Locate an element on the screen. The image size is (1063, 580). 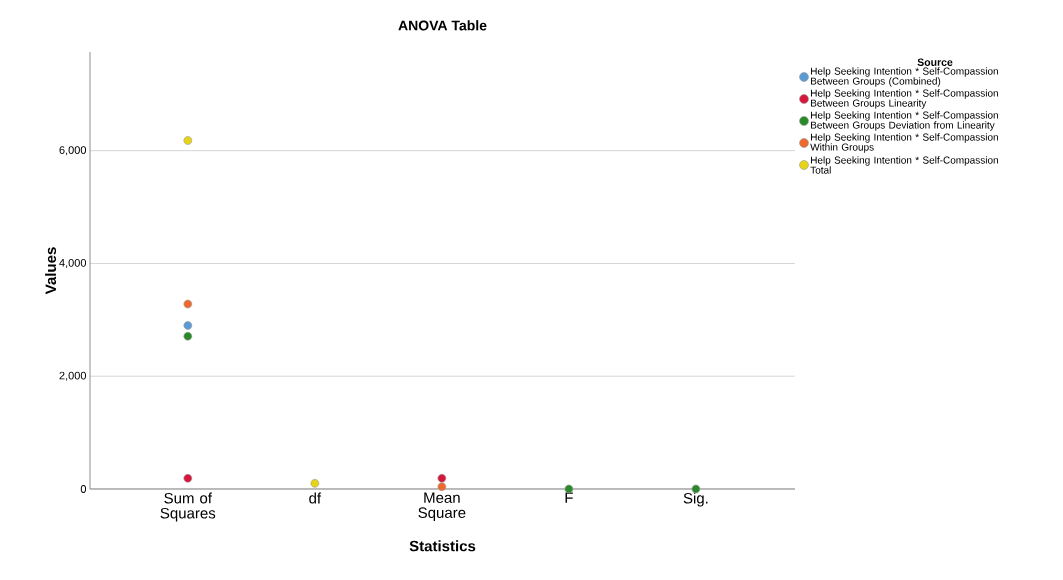
x-tick-label: F is located at coordinates (569, 497).